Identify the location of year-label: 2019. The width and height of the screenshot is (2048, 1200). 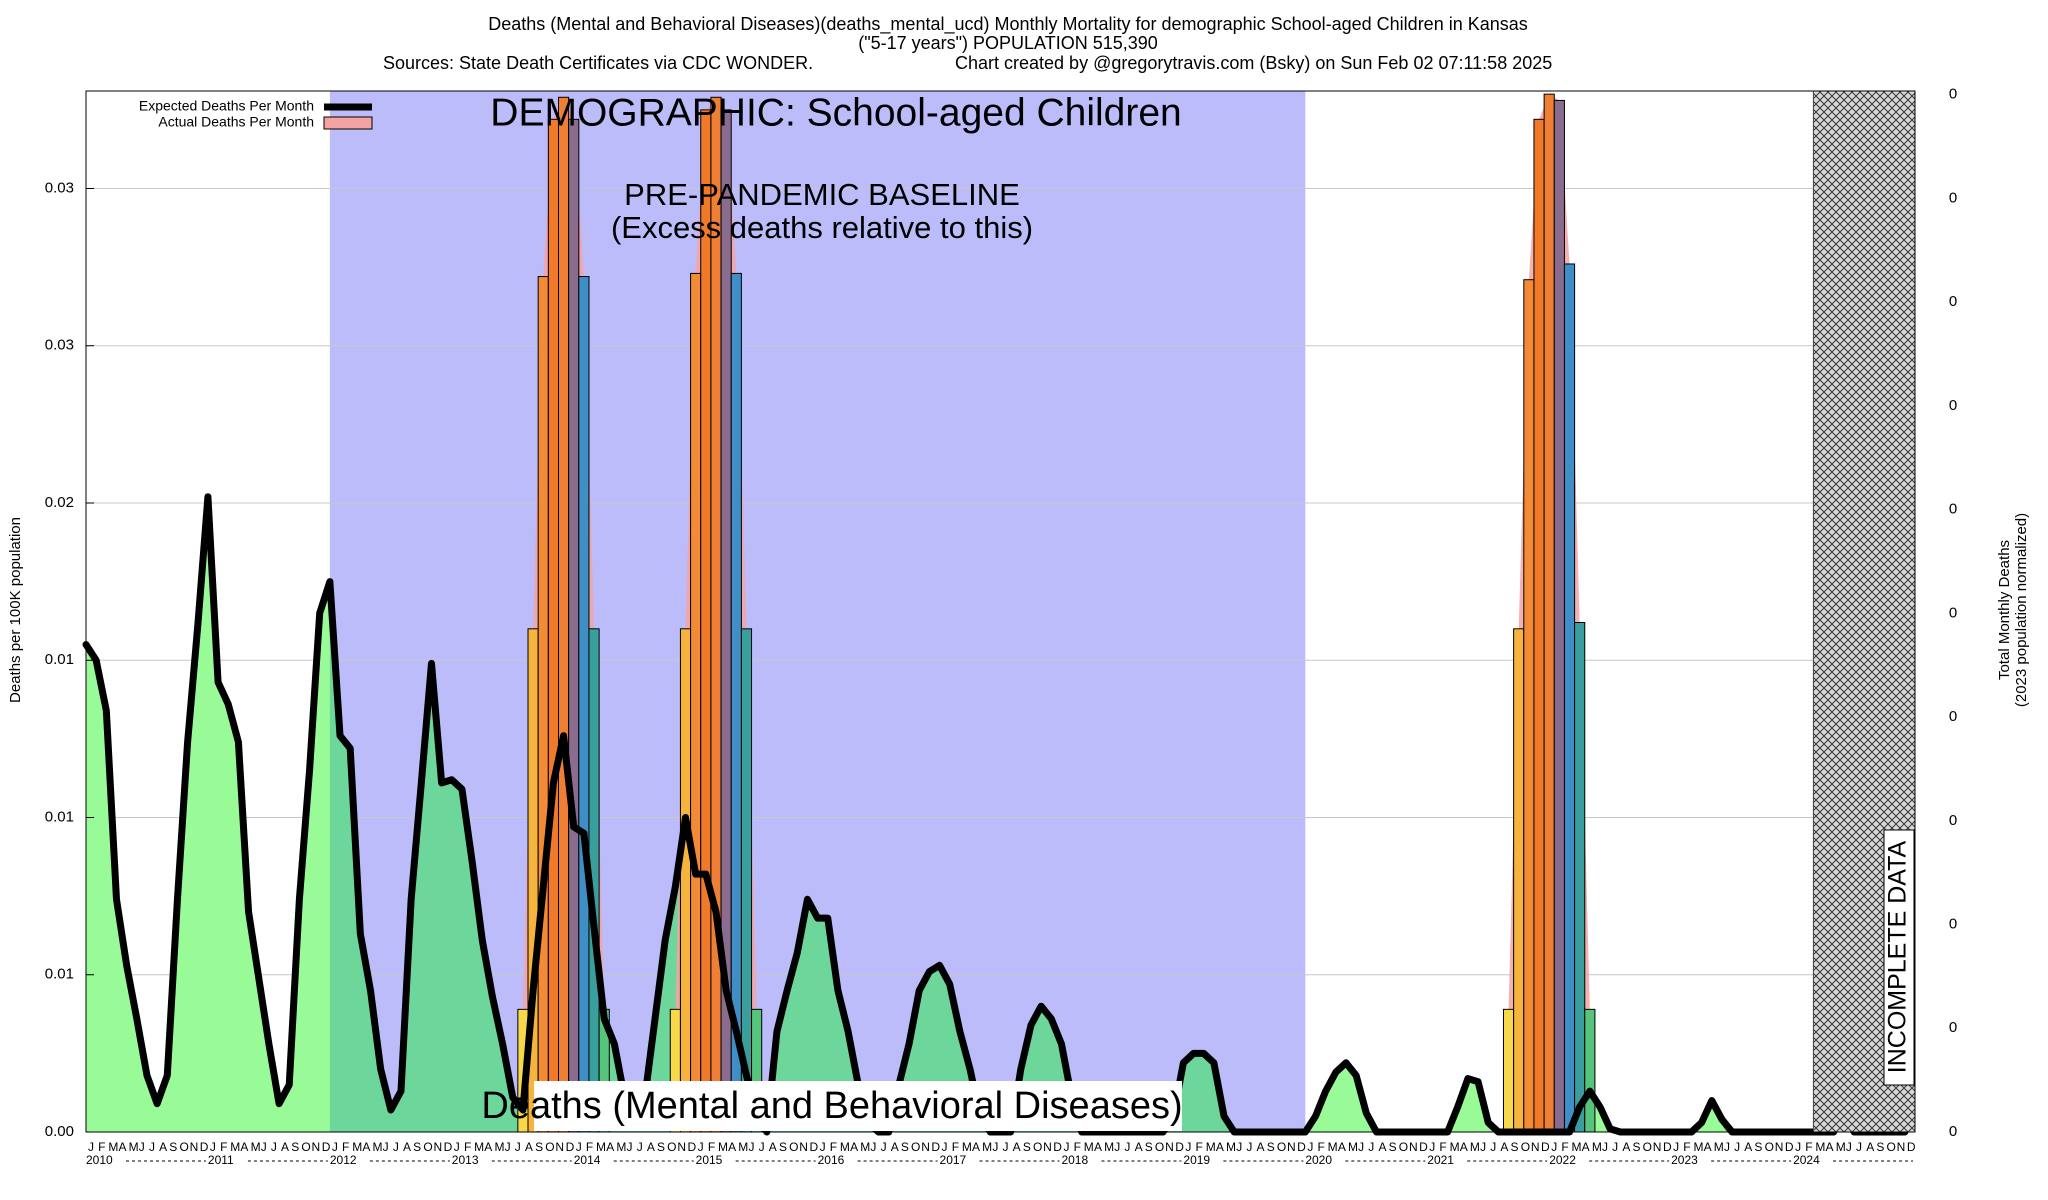
(1196, 1160).